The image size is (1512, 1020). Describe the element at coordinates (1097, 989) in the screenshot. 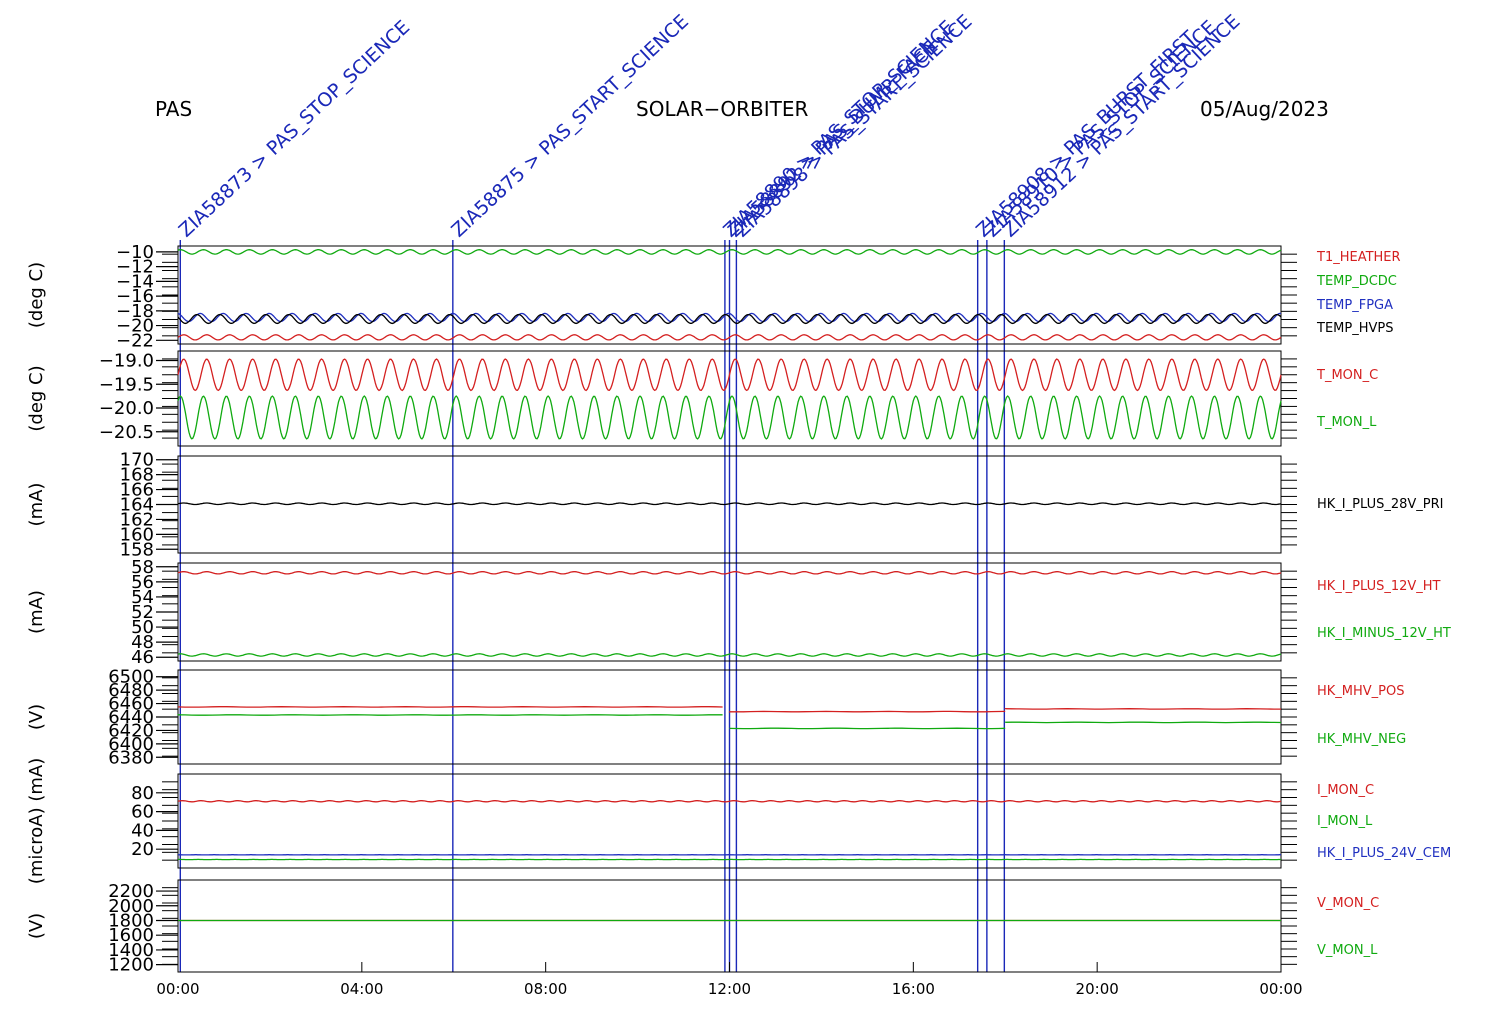

I see `x-tick-label: 20:00` at that location.